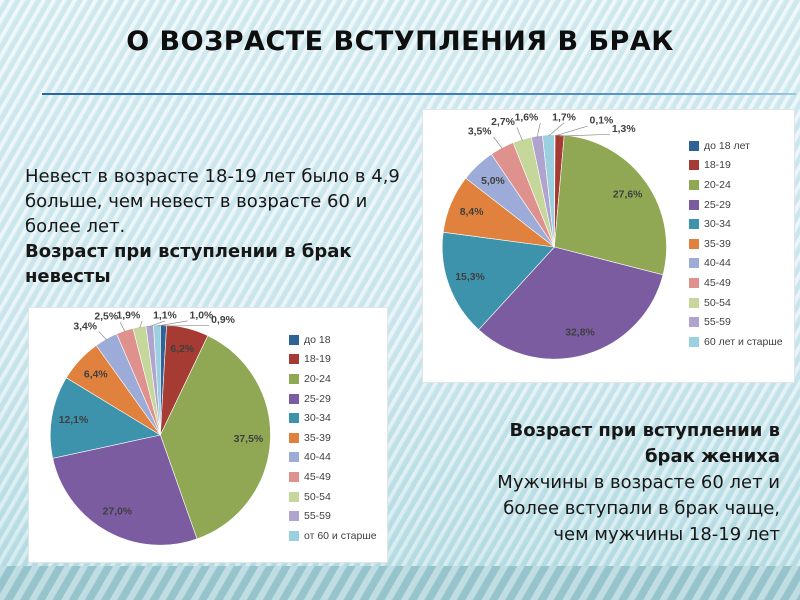  Describe the element at coordinates (128, 315) in the screenshot. I see `pie-value-label: 1,9%` at that location.